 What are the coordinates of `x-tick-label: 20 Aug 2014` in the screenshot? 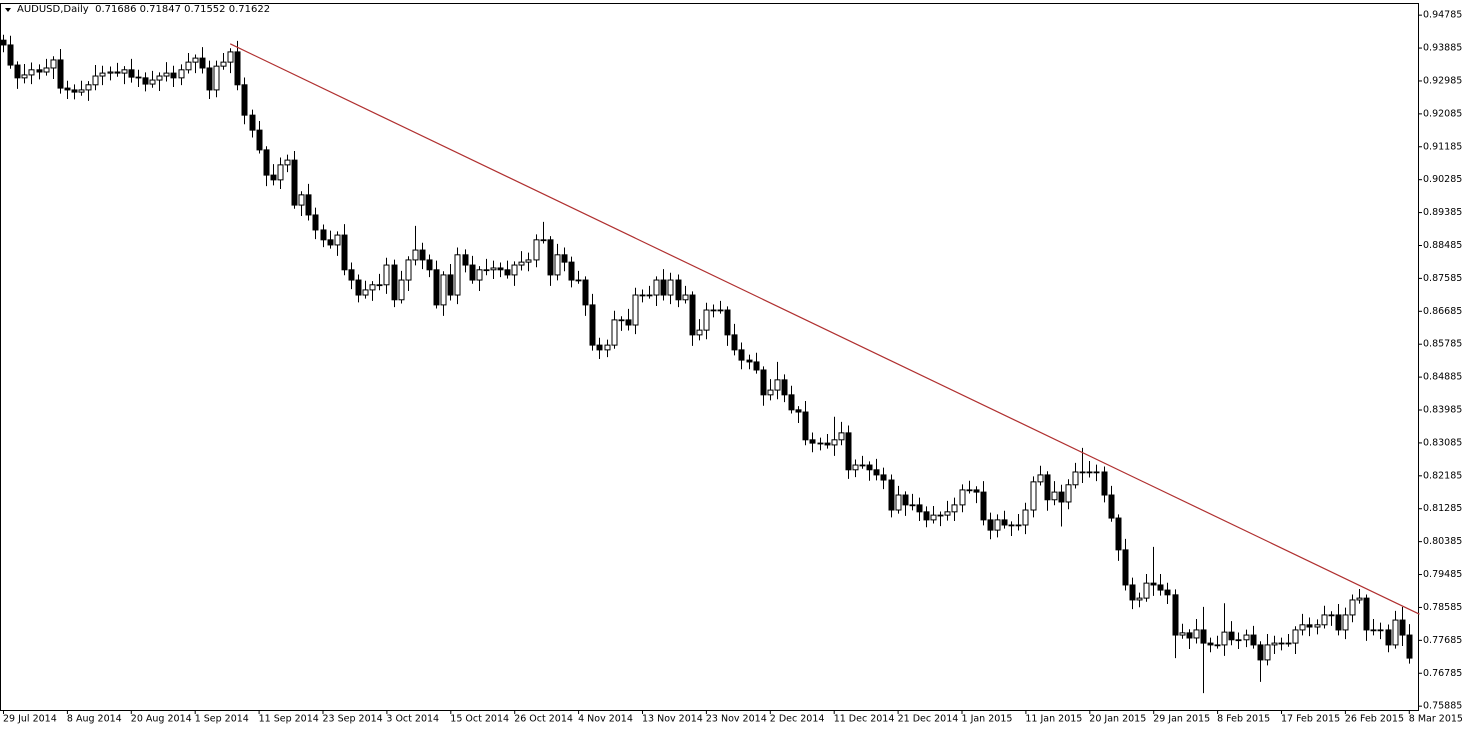 It's located at (161, 719).